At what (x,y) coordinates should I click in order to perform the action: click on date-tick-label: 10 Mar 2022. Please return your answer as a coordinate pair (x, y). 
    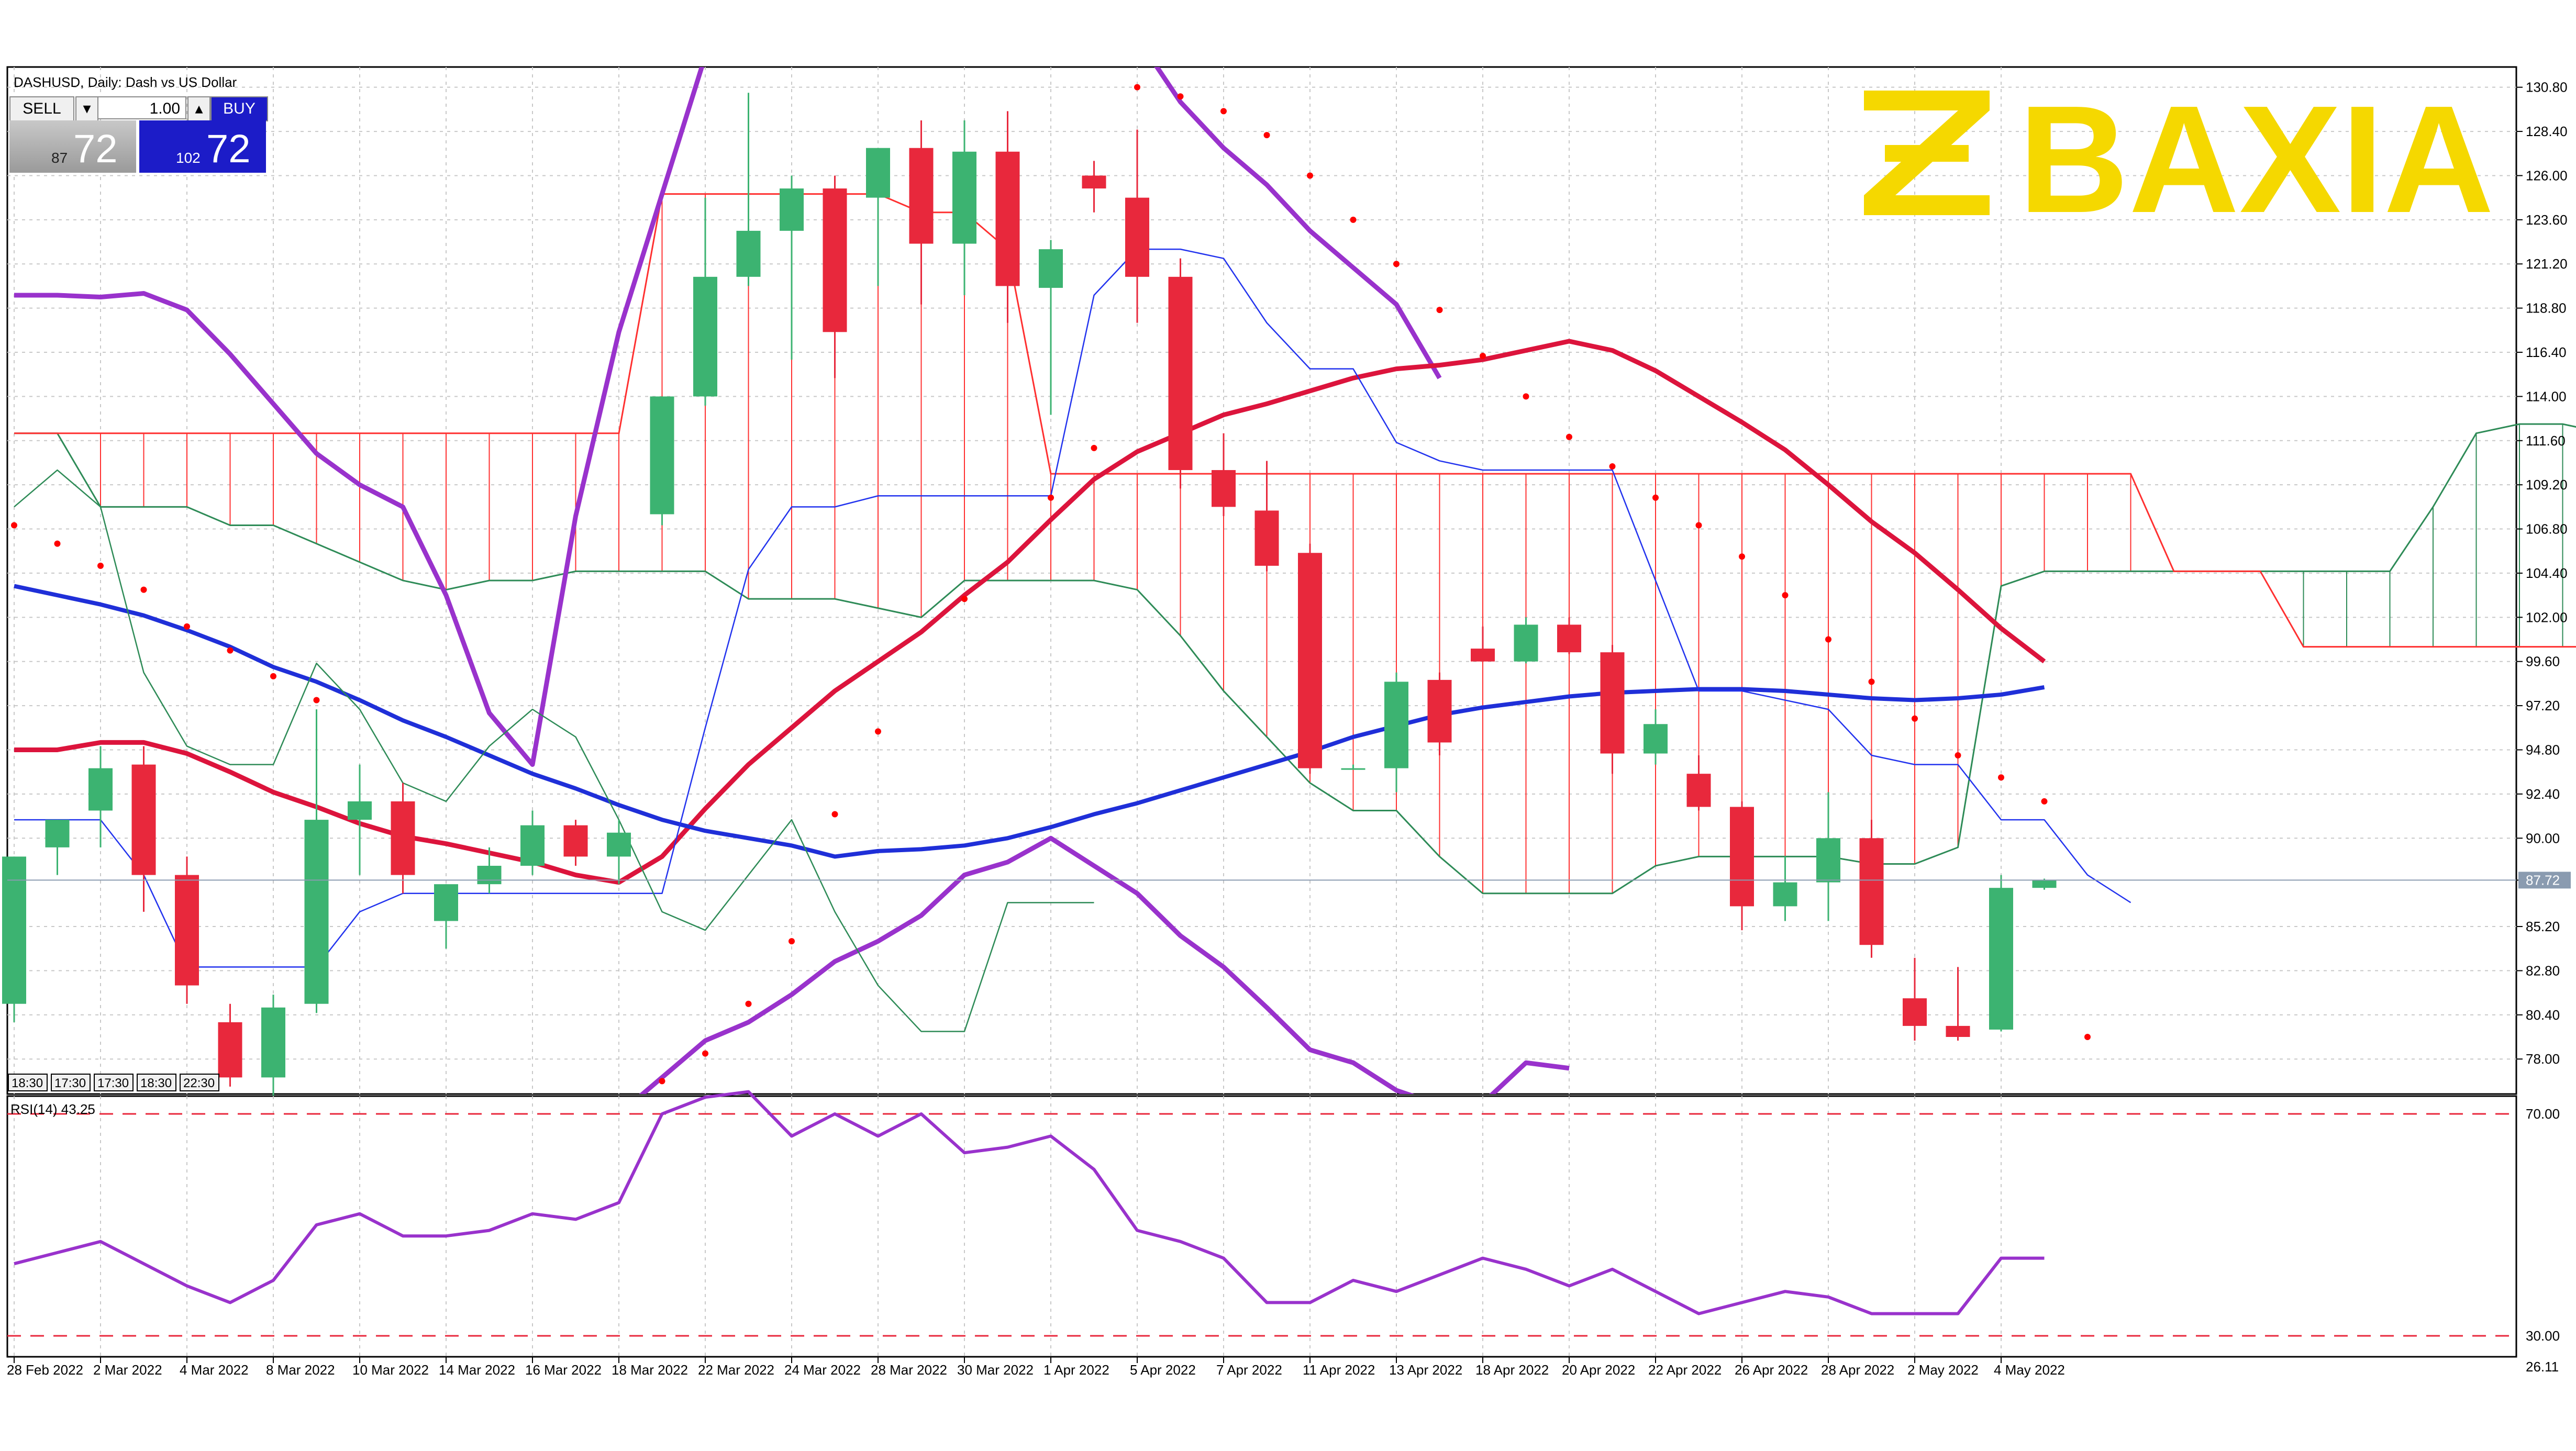
    Looking at the image, I should click on (390, 1370).